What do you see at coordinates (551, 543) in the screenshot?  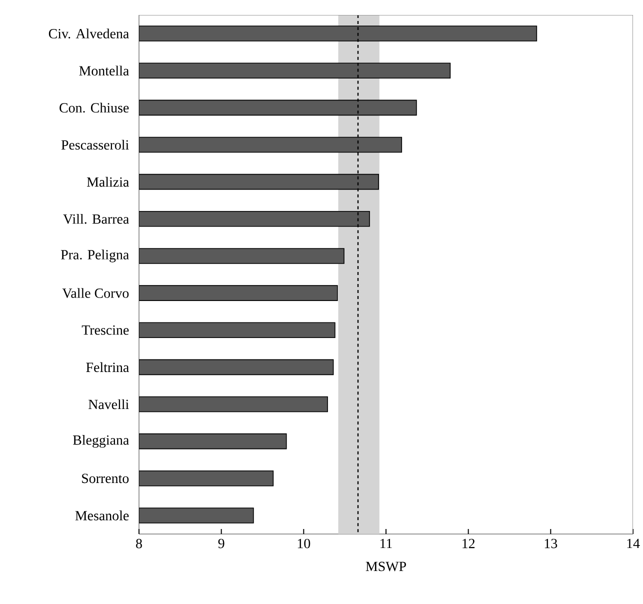 I see `x-tick-label: 13` at bounding box center [551, 543].